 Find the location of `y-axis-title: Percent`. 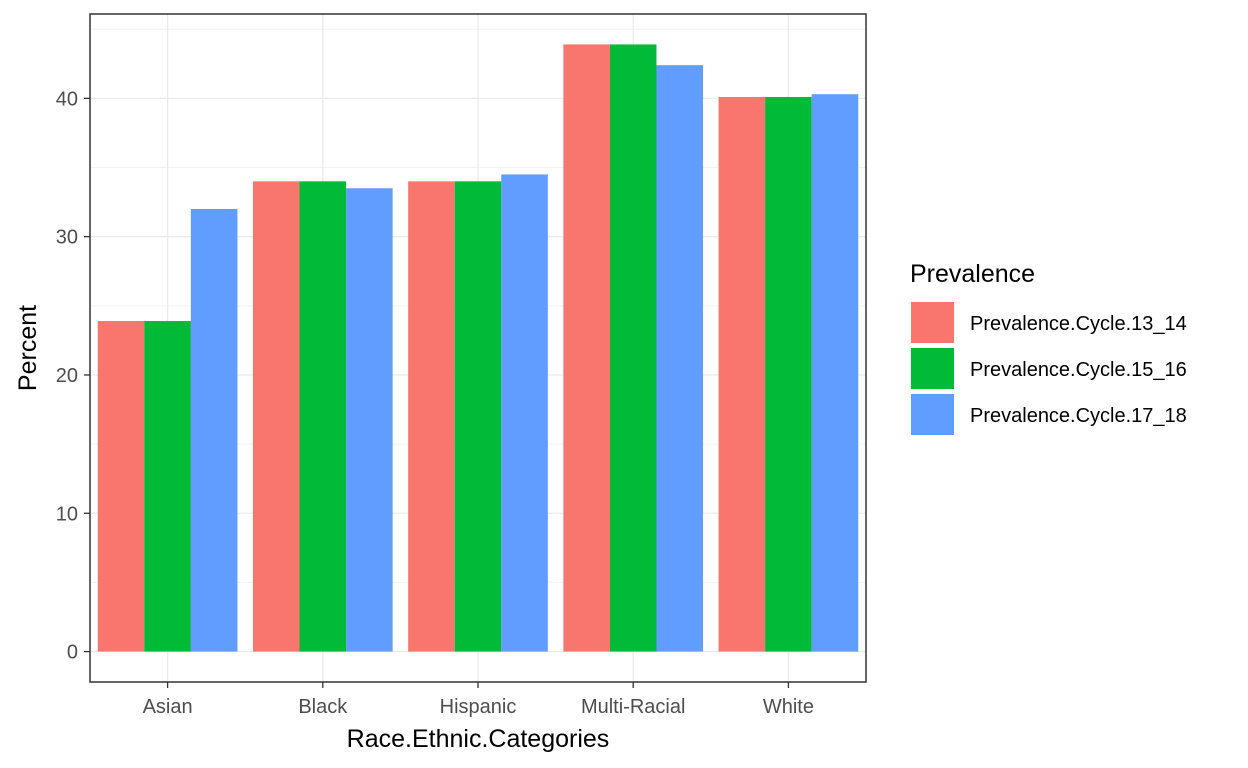

y-axis-title: Percent is located at coordinates (28, 348).